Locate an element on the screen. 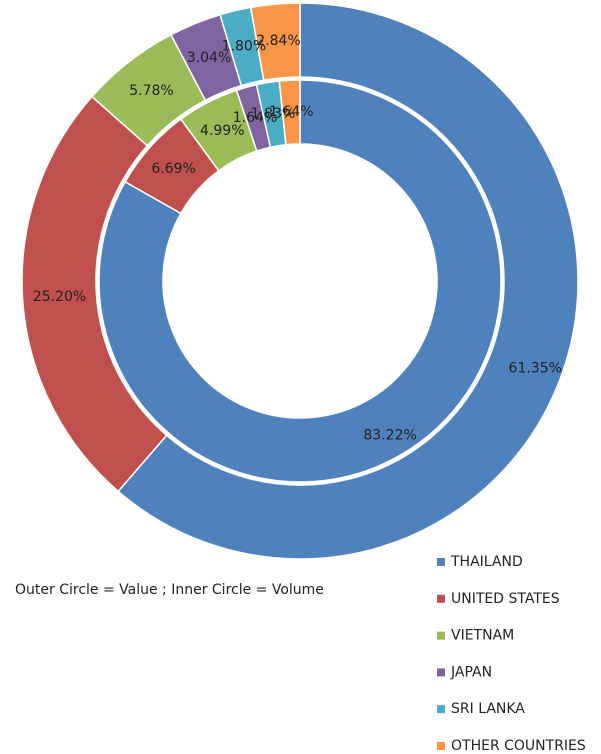  legend-label: VIETNAM is located at coordinates (482, 636).